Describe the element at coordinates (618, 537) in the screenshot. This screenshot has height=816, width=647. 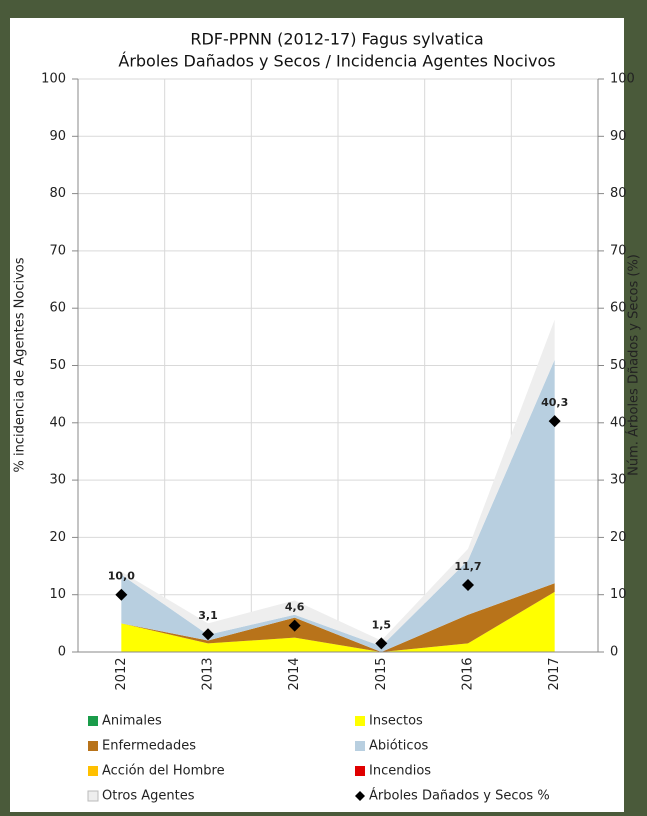
I see `y2-tick-label: 20` at that location.